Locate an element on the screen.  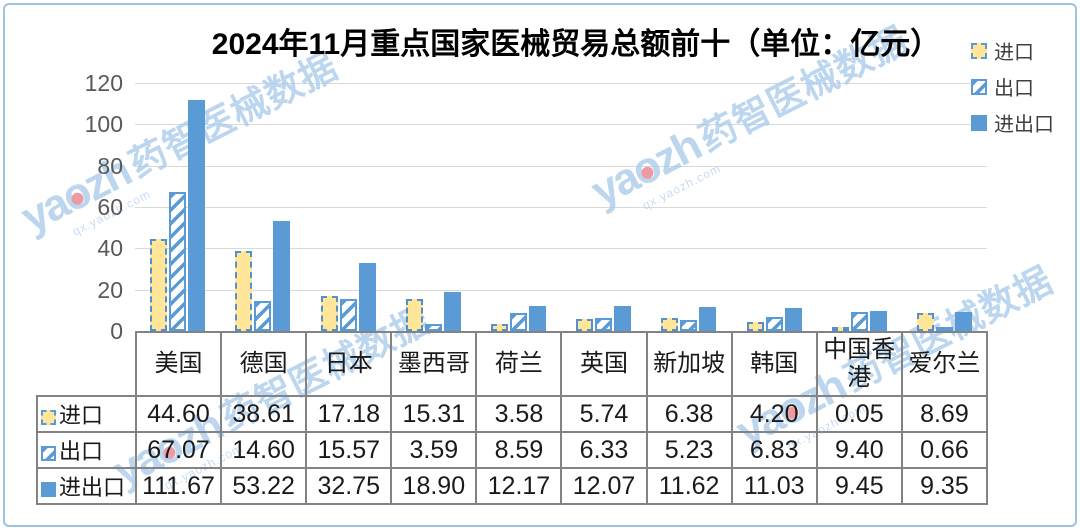
row-header-import: 进口 is located at coordinates (86, 414).